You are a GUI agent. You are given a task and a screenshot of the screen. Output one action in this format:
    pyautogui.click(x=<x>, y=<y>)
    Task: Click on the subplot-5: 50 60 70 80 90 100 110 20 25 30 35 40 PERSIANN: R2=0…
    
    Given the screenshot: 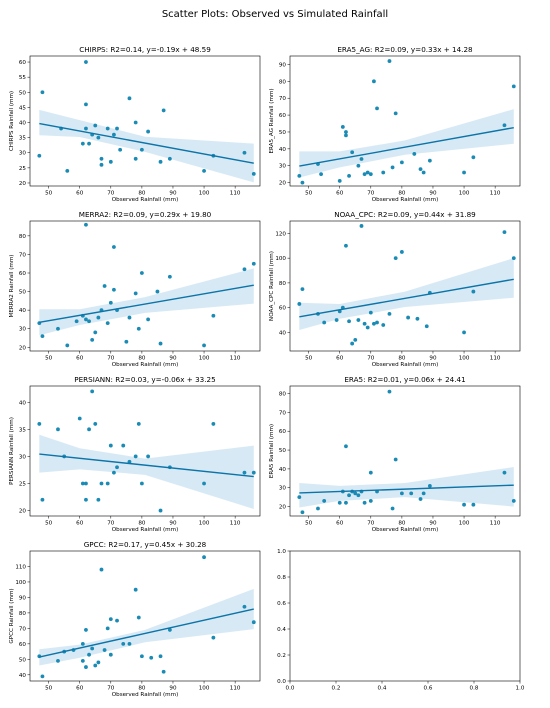 What is the action you would take?
    pyautogui.click(x=135, y=454)
    